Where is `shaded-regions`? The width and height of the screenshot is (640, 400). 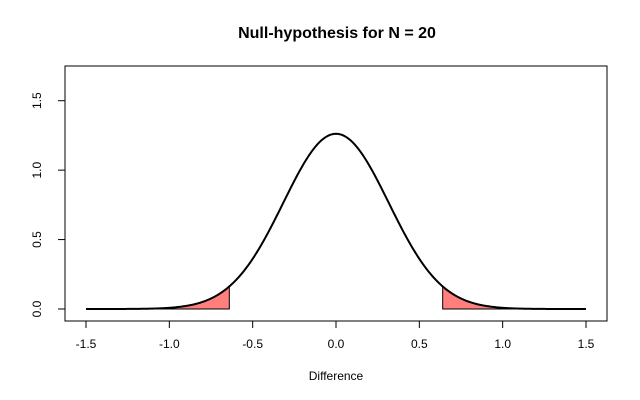
shaded-regions is located at coordinates (336, 297).